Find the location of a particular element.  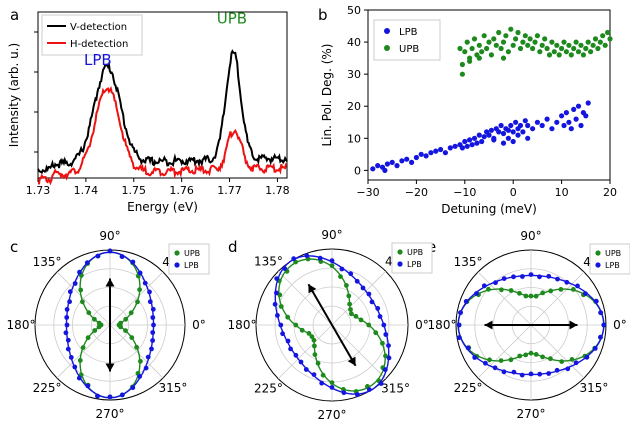

x-tick-label-a: 1.76 is located at coordinates (181, 190).